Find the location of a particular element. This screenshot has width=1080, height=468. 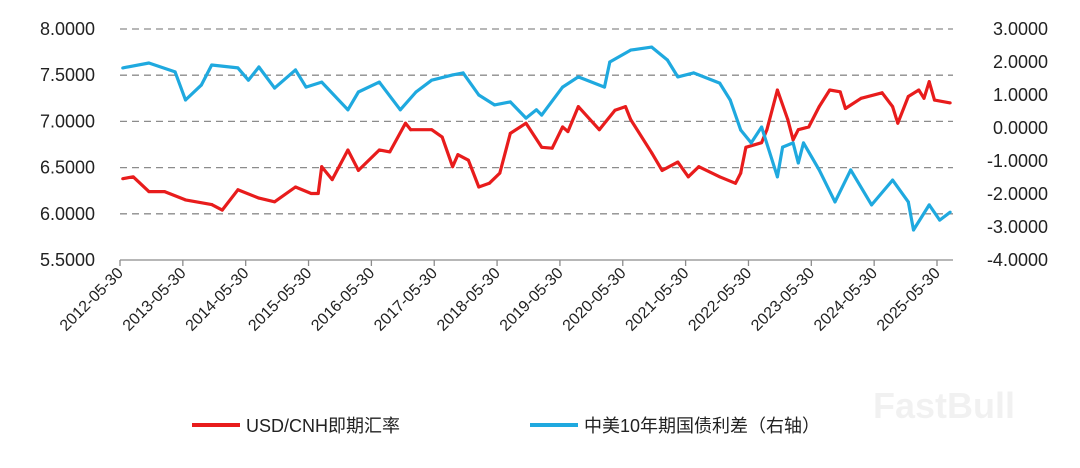

left-y-tick-label: 5.5000 is located at coordinates (67, 260).